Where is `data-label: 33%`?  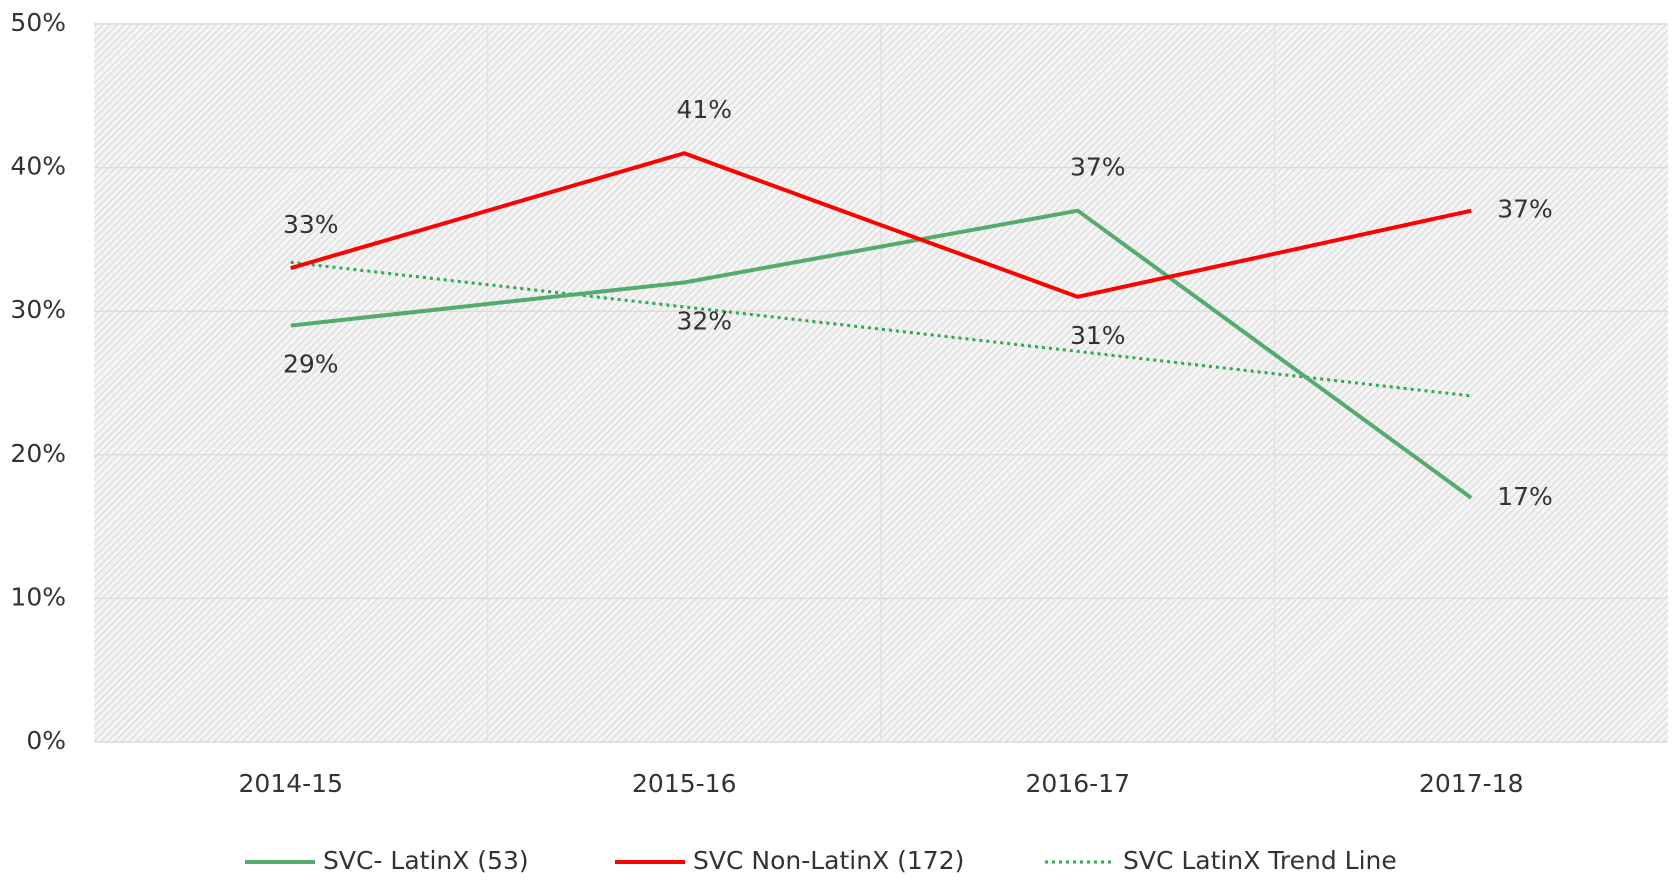 data-label: 33% is located at coordinates (311, 224).